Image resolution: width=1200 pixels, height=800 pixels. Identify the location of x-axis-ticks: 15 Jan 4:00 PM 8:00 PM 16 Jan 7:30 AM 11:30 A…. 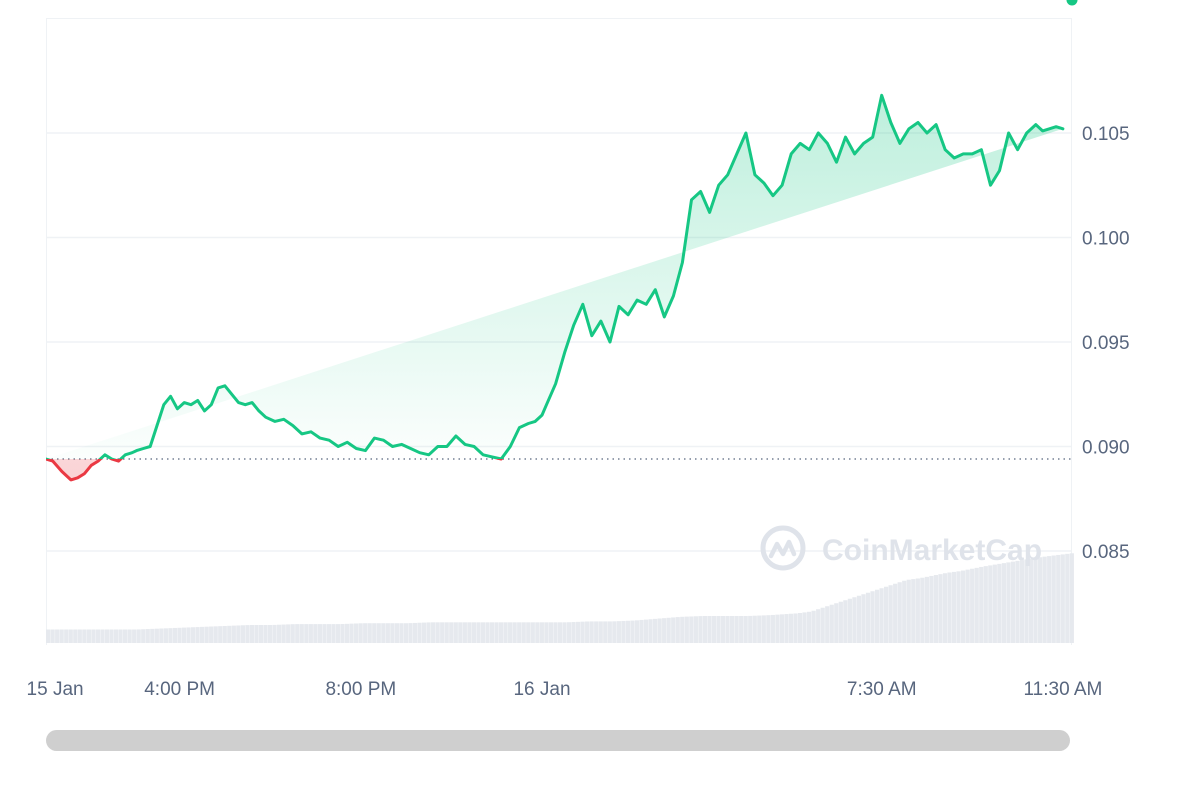
(565, 689).